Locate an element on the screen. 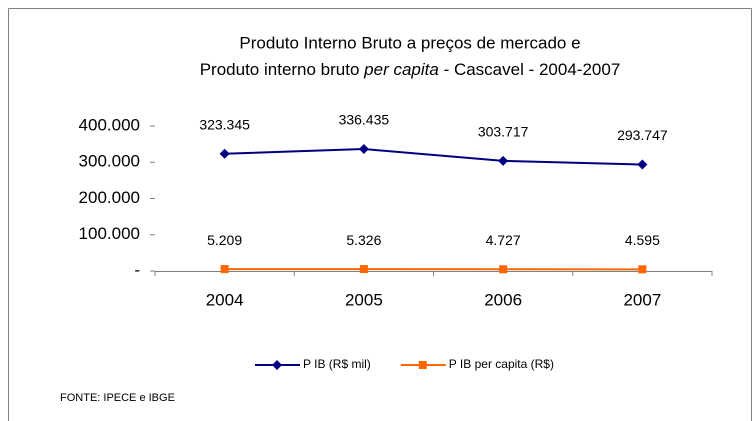  source-note: FONTE: IPECE e IBGE is located at coordinates (117, 398).